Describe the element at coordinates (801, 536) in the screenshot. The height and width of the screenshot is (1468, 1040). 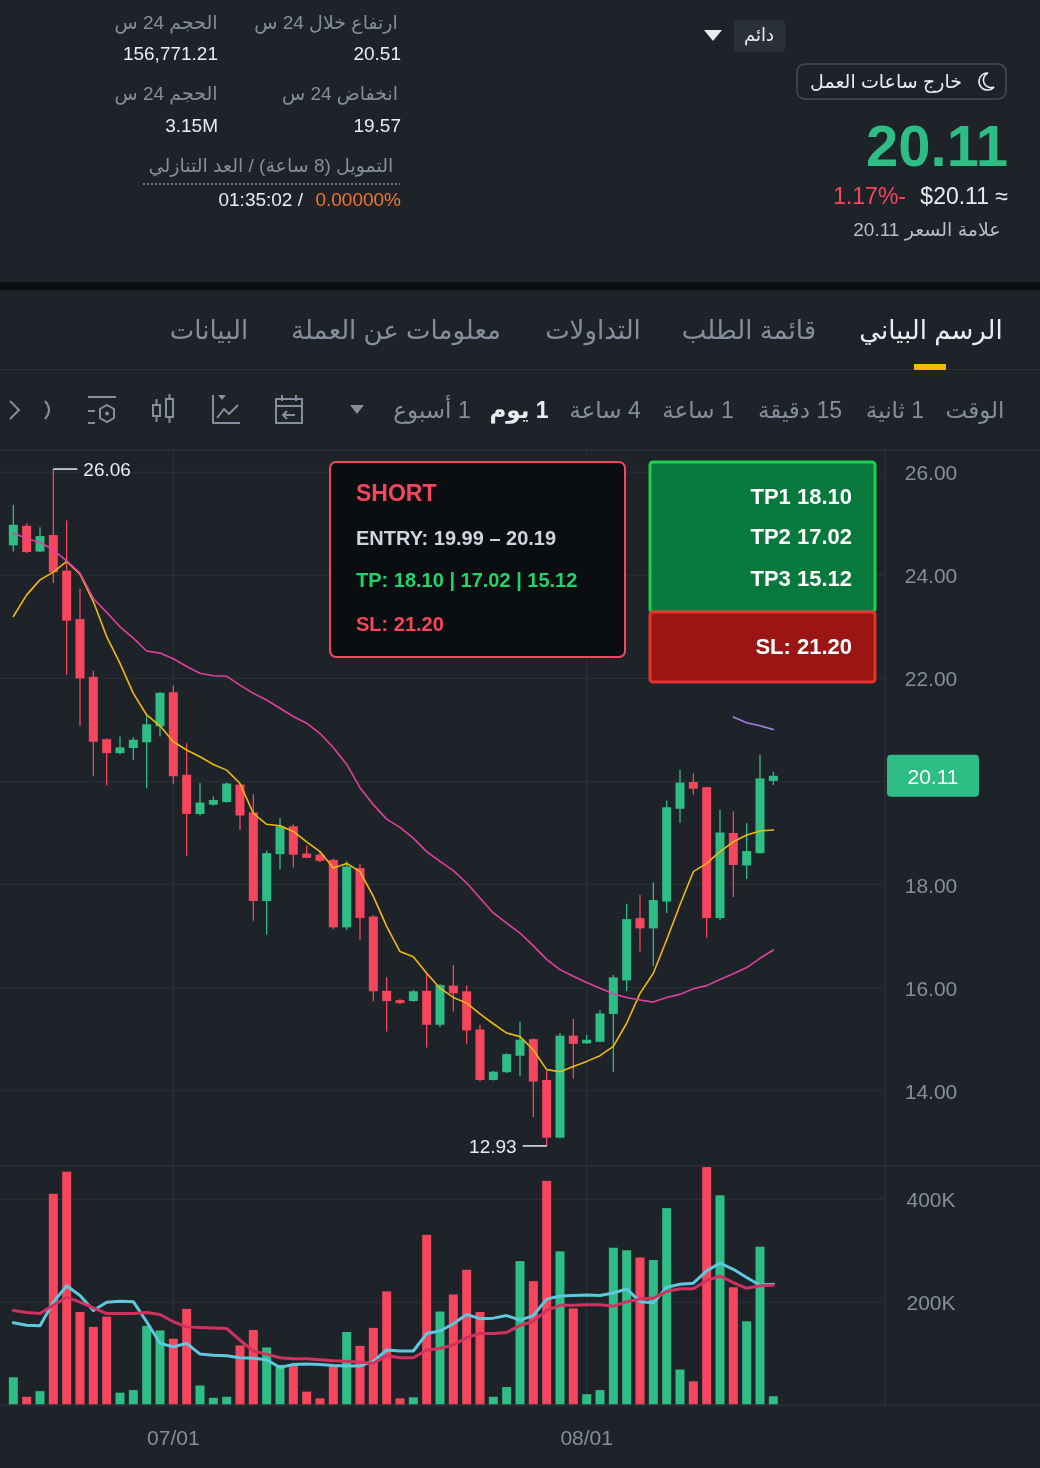
I see `annotation: TP2 17.02` at that location.